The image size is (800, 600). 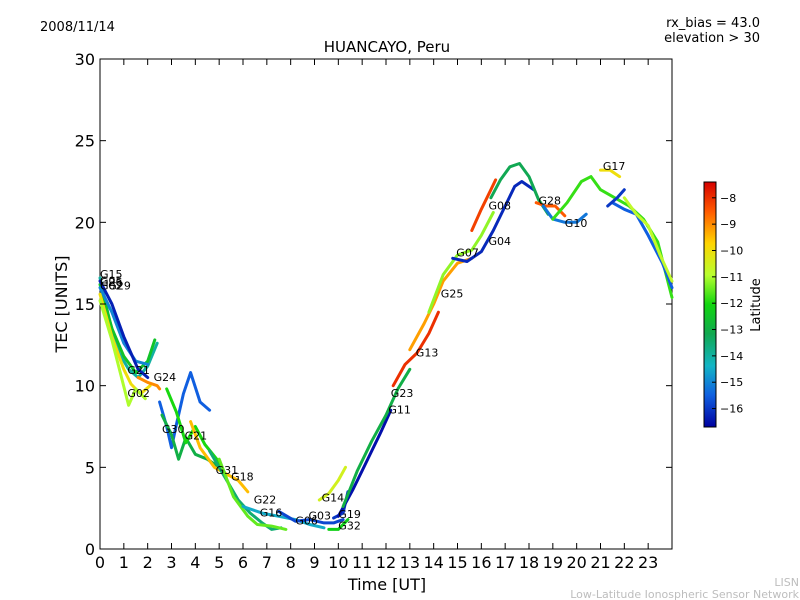 I want to click on x-tick-label: 23, so click(x=648, y=562).